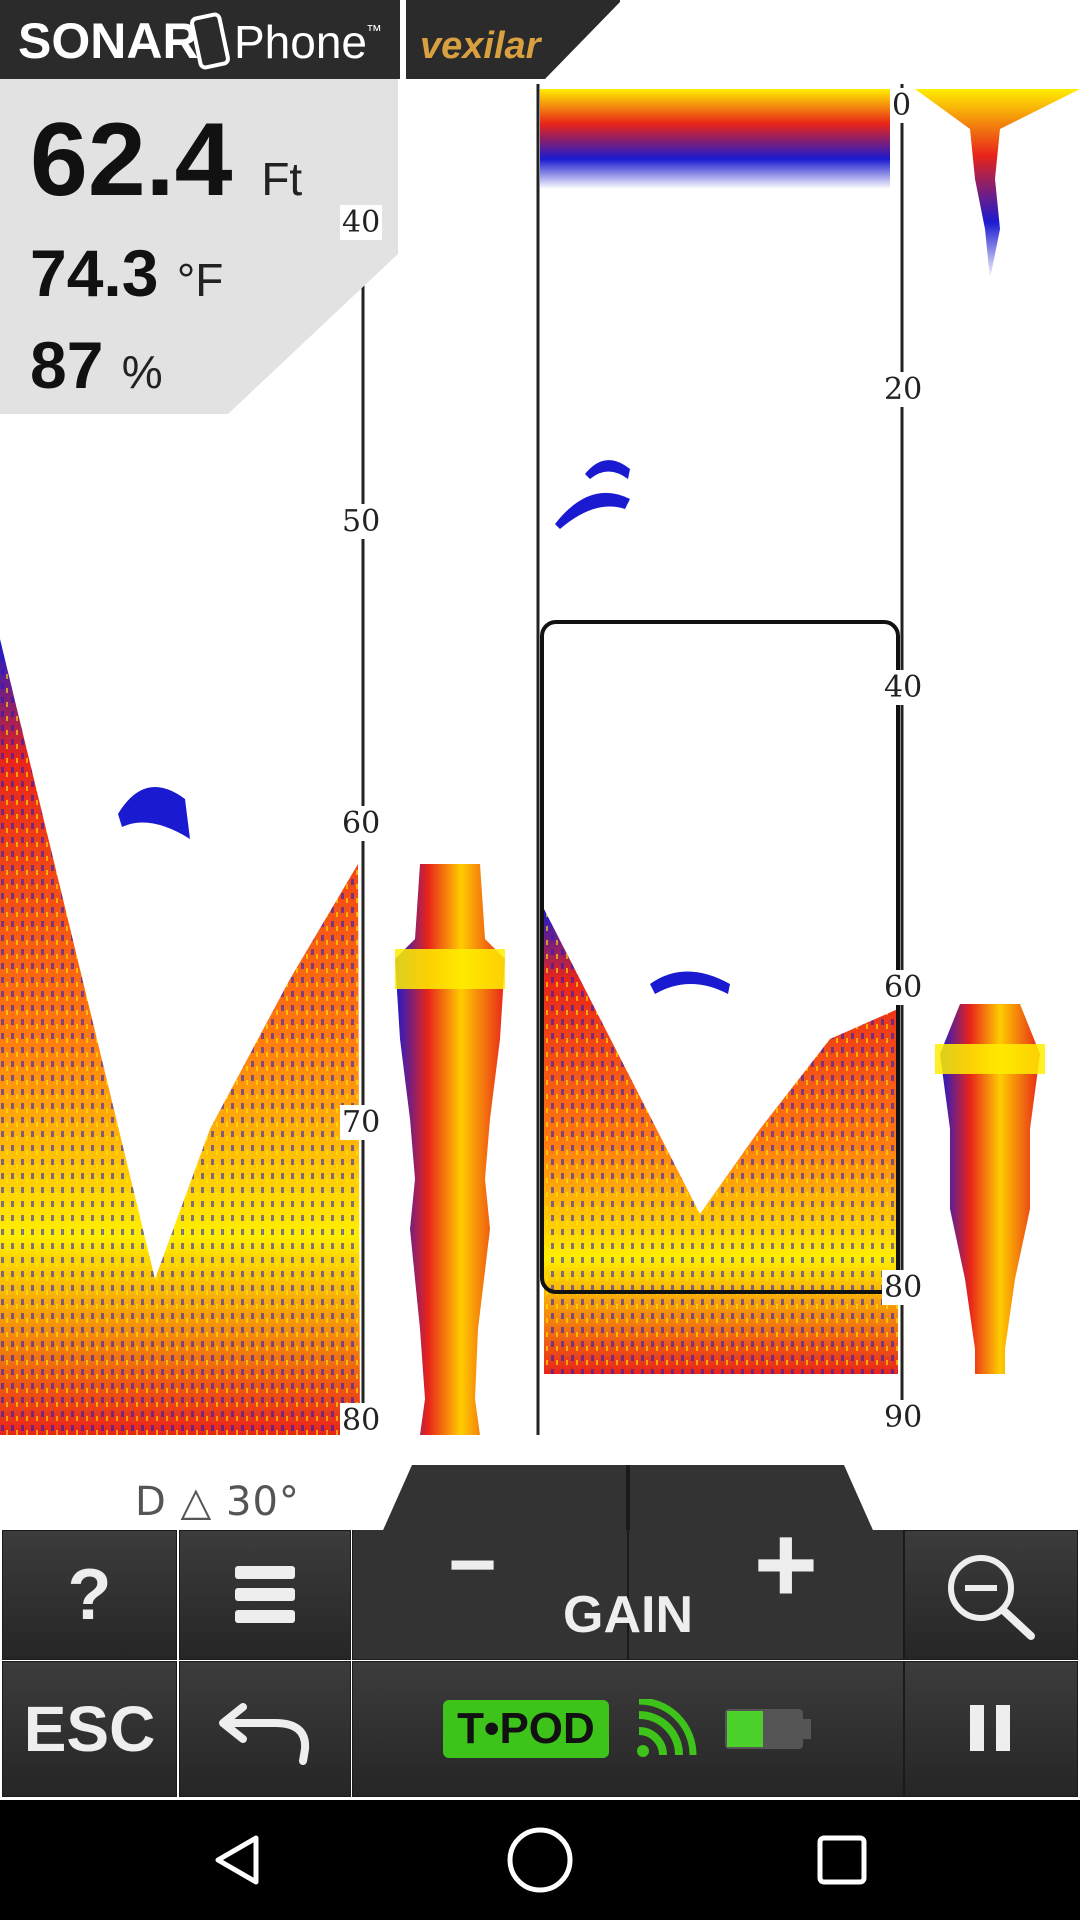 The image size is (1080, 1920). Describe the element at coordinates (991, 1597) in the screenshot. I see `zoom-out-icon` at that location.